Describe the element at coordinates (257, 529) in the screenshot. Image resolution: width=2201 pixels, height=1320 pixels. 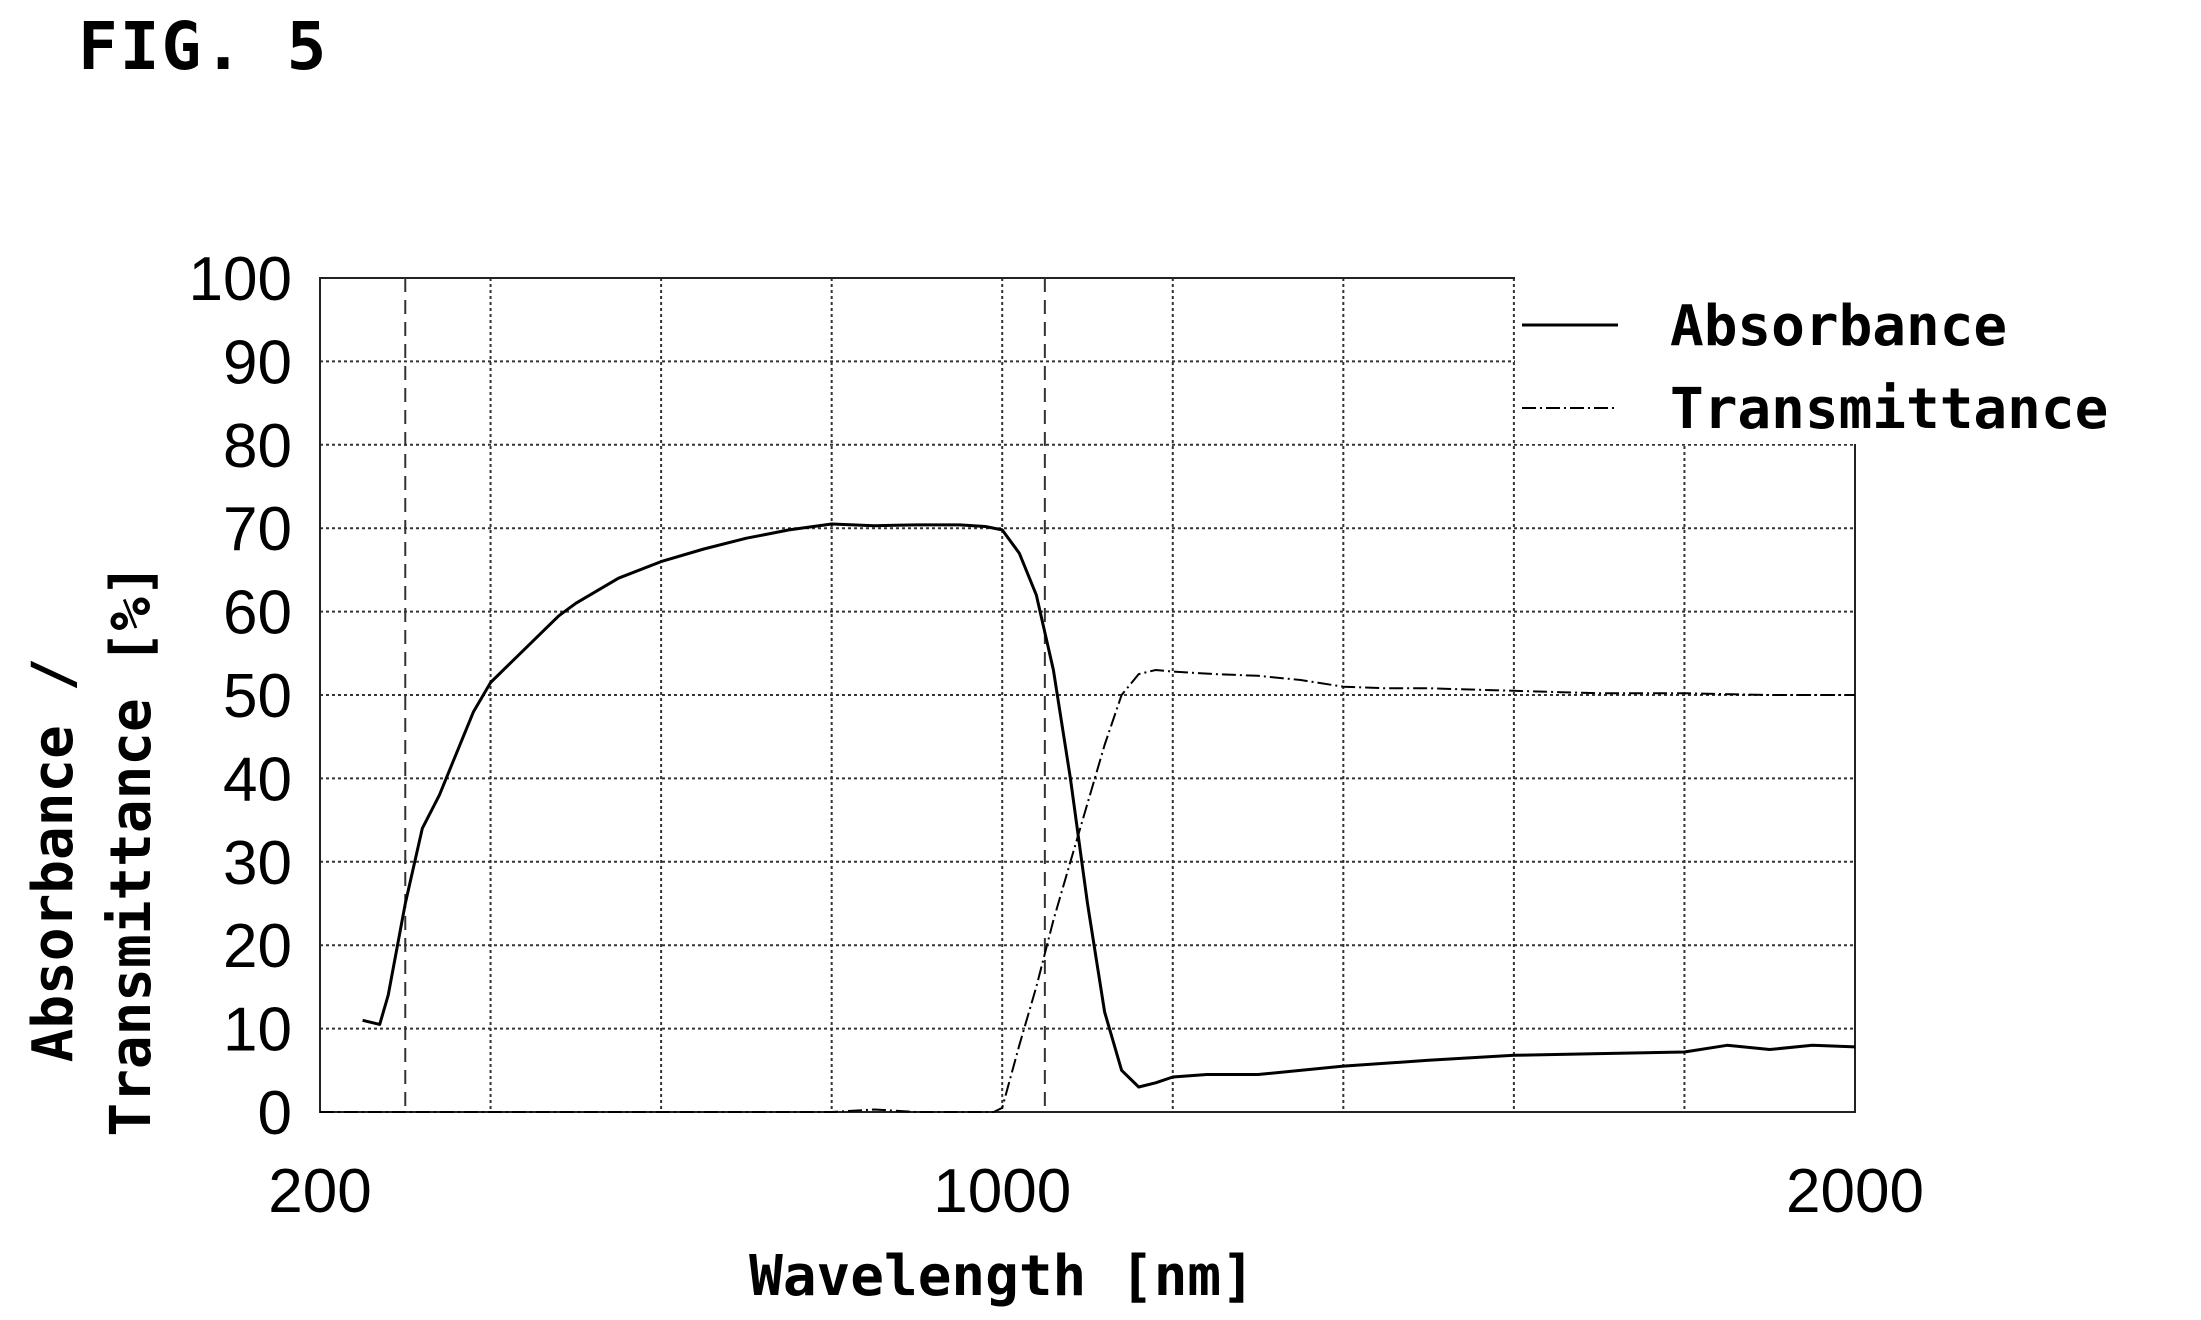
I see `y-tick-label: 70` at that location.